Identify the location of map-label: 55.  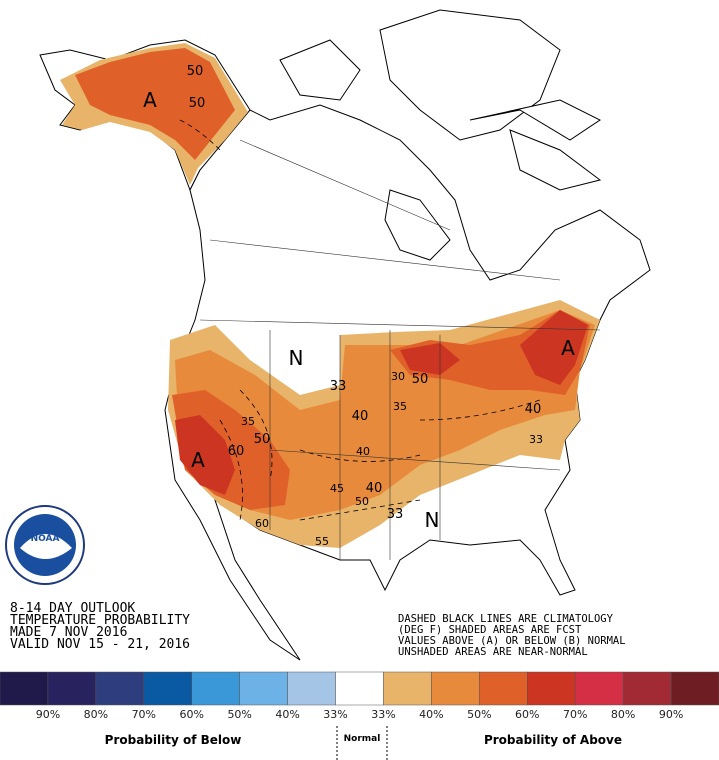
(322, 541).